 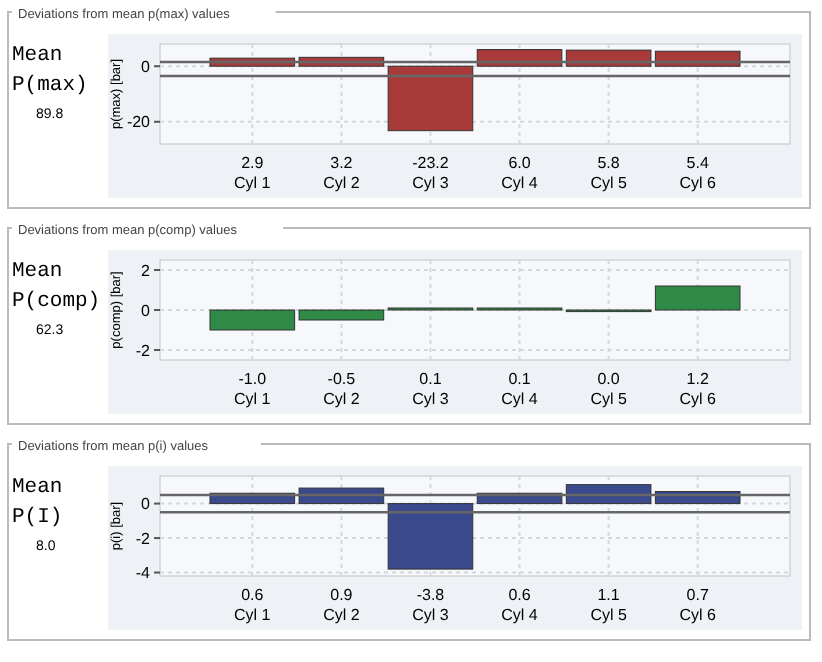 What do you see at coordinates (50, 71) in the screenshot?
I see `text: Mean P(max)` at bounding box center [50, 71].